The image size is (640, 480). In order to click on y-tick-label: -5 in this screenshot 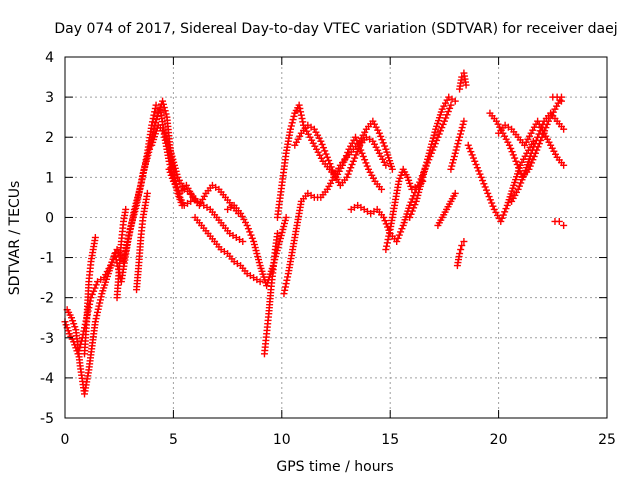, I will do `click(47, 419)`.